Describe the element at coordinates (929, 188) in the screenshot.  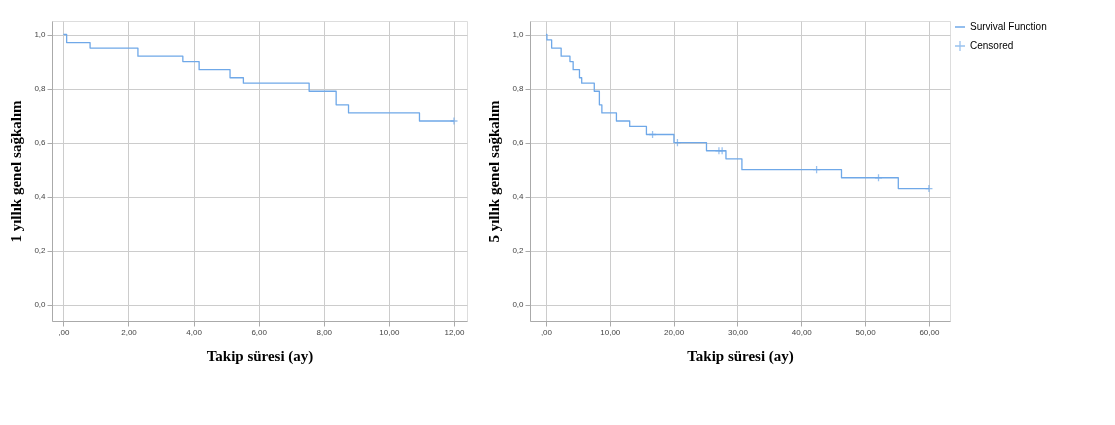
I see `point` at that location.